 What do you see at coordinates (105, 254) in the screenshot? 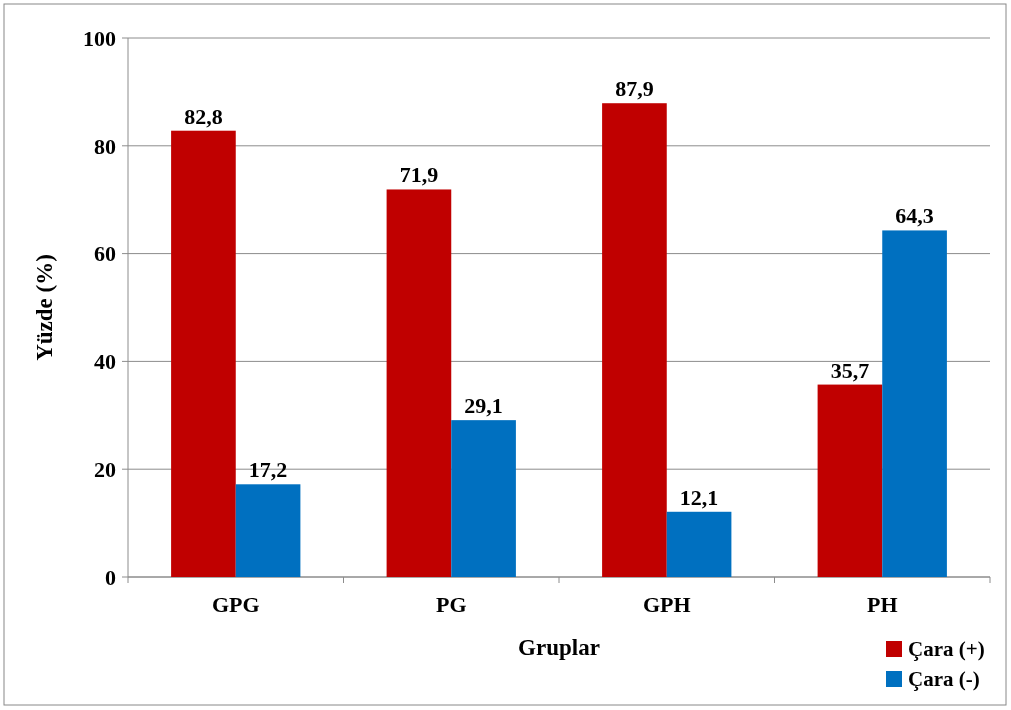
I see `y-tick-label: 60` at bounding box center [105, 254].